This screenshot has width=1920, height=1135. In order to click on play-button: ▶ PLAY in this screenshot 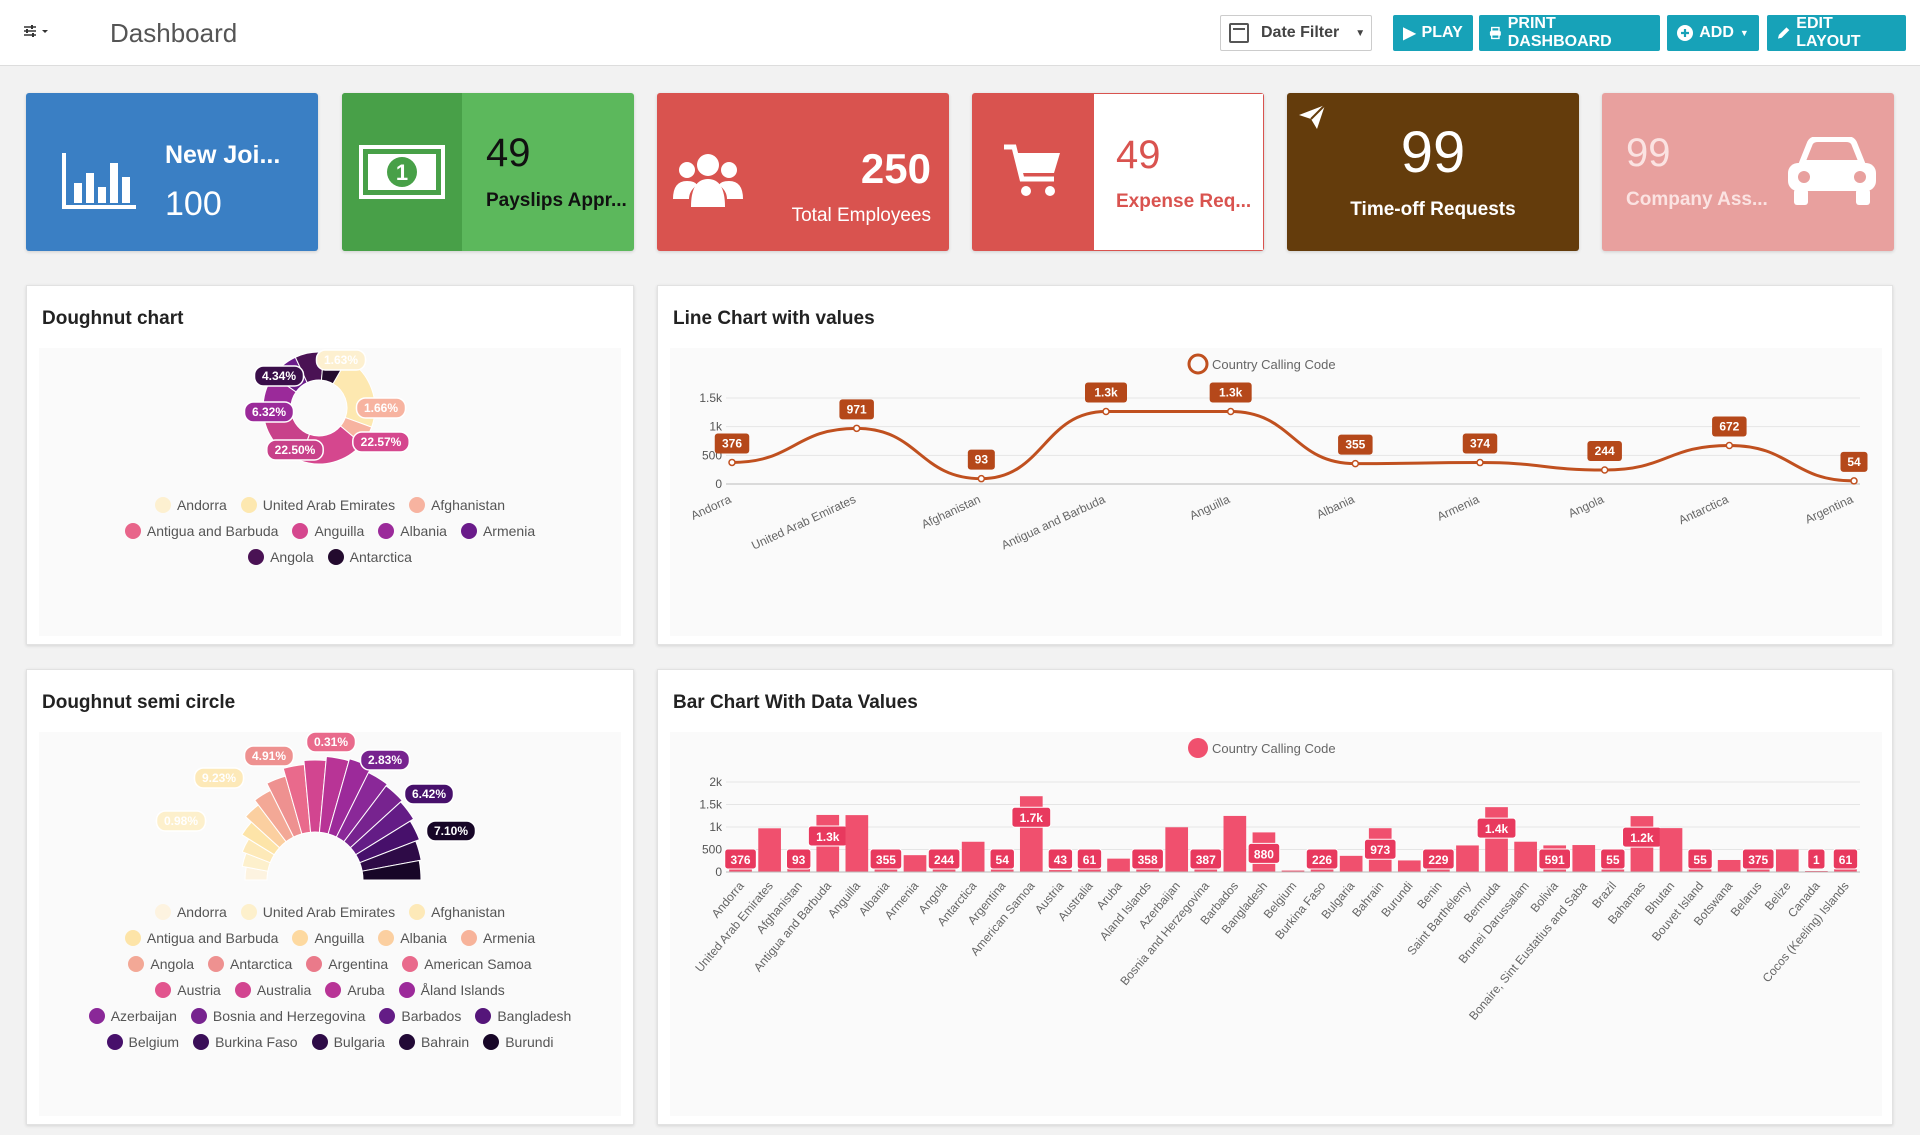, I will do `click(1433, 33)`.